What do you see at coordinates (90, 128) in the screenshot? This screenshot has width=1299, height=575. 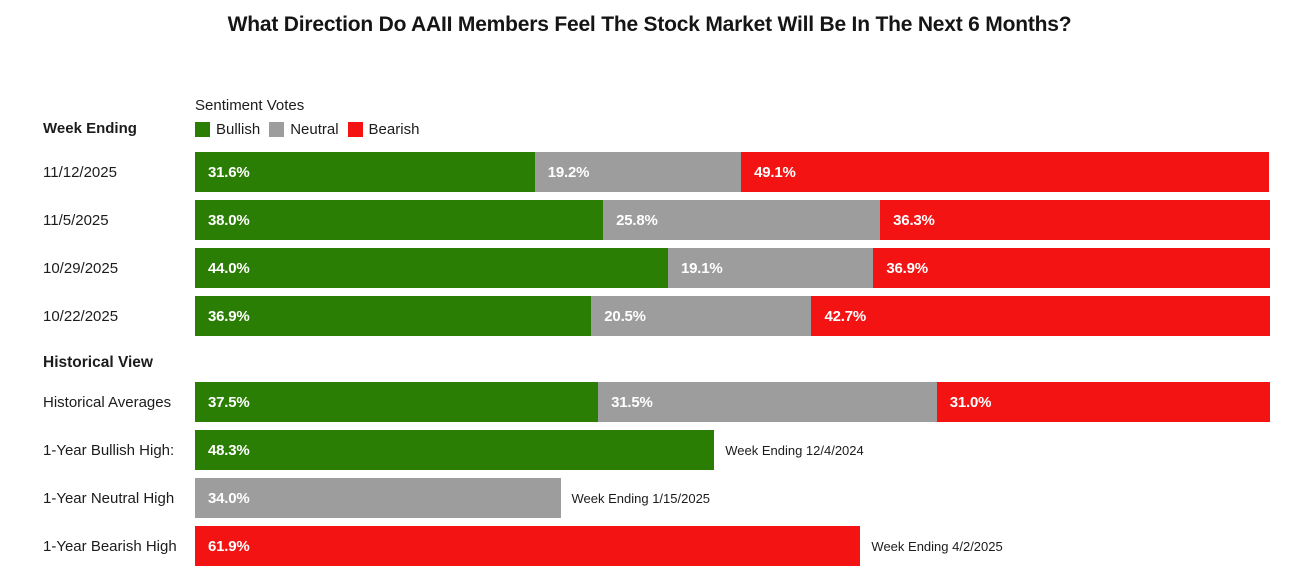 I see `week-ending-column-header: Week Ending` at bounding box center [90, 128].